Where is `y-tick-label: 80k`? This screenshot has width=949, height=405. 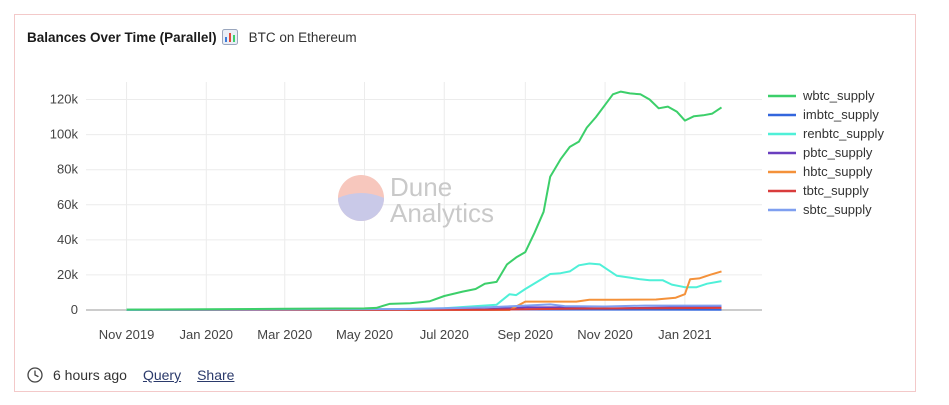
y-tick-label: 80k is located at coordinates (67, 169).